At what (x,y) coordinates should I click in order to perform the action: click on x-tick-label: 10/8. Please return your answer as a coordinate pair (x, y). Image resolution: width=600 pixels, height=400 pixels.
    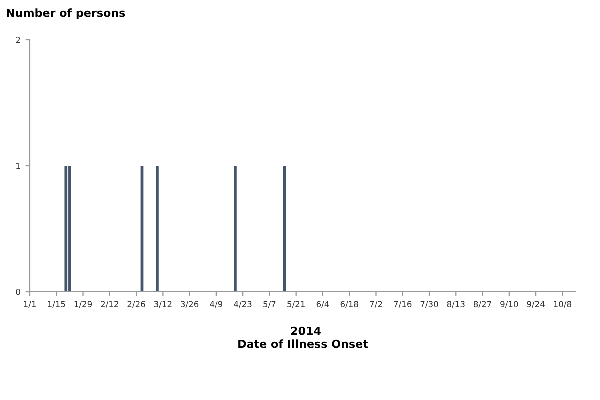
    Looking at the image, I should click on (563, 304).